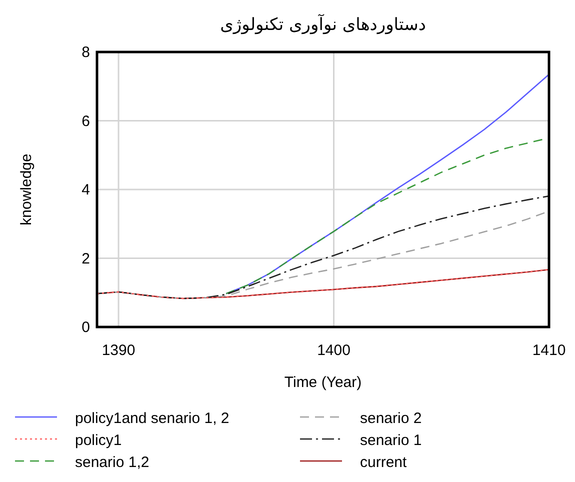  What do you see at coordinates (152, 418) in the screenshot?
I see `legend-label: policy1and senario 1, 2` at bounding box center [152, 418].